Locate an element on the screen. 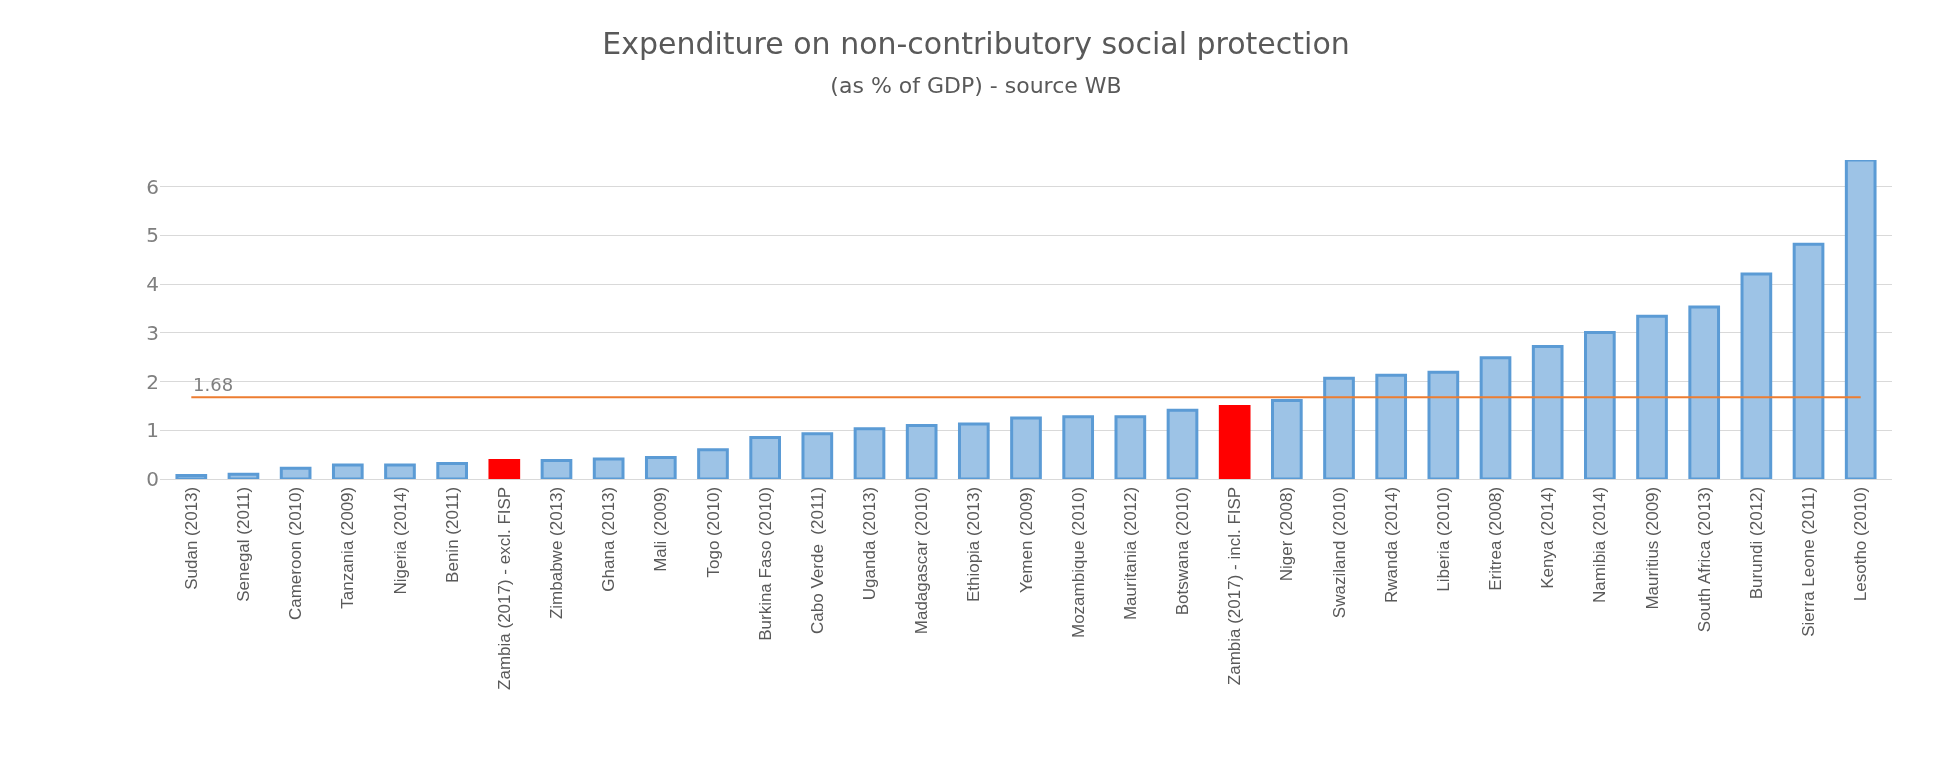  x-tick-label: Eritrea (2008) is located at coordinates (1496, 538).